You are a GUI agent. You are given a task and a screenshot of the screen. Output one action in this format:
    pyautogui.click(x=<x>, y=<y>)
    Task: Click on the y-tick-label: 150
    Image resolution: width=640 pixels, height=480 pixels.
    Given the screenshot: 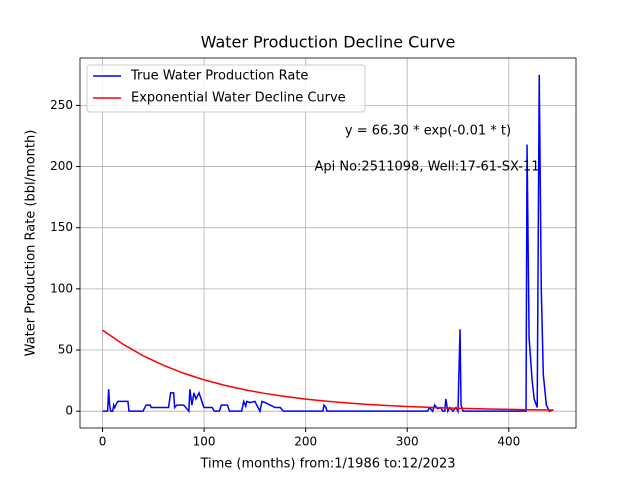 What is the action you would take?
    pyautogui.click(x=61, y=227)
    